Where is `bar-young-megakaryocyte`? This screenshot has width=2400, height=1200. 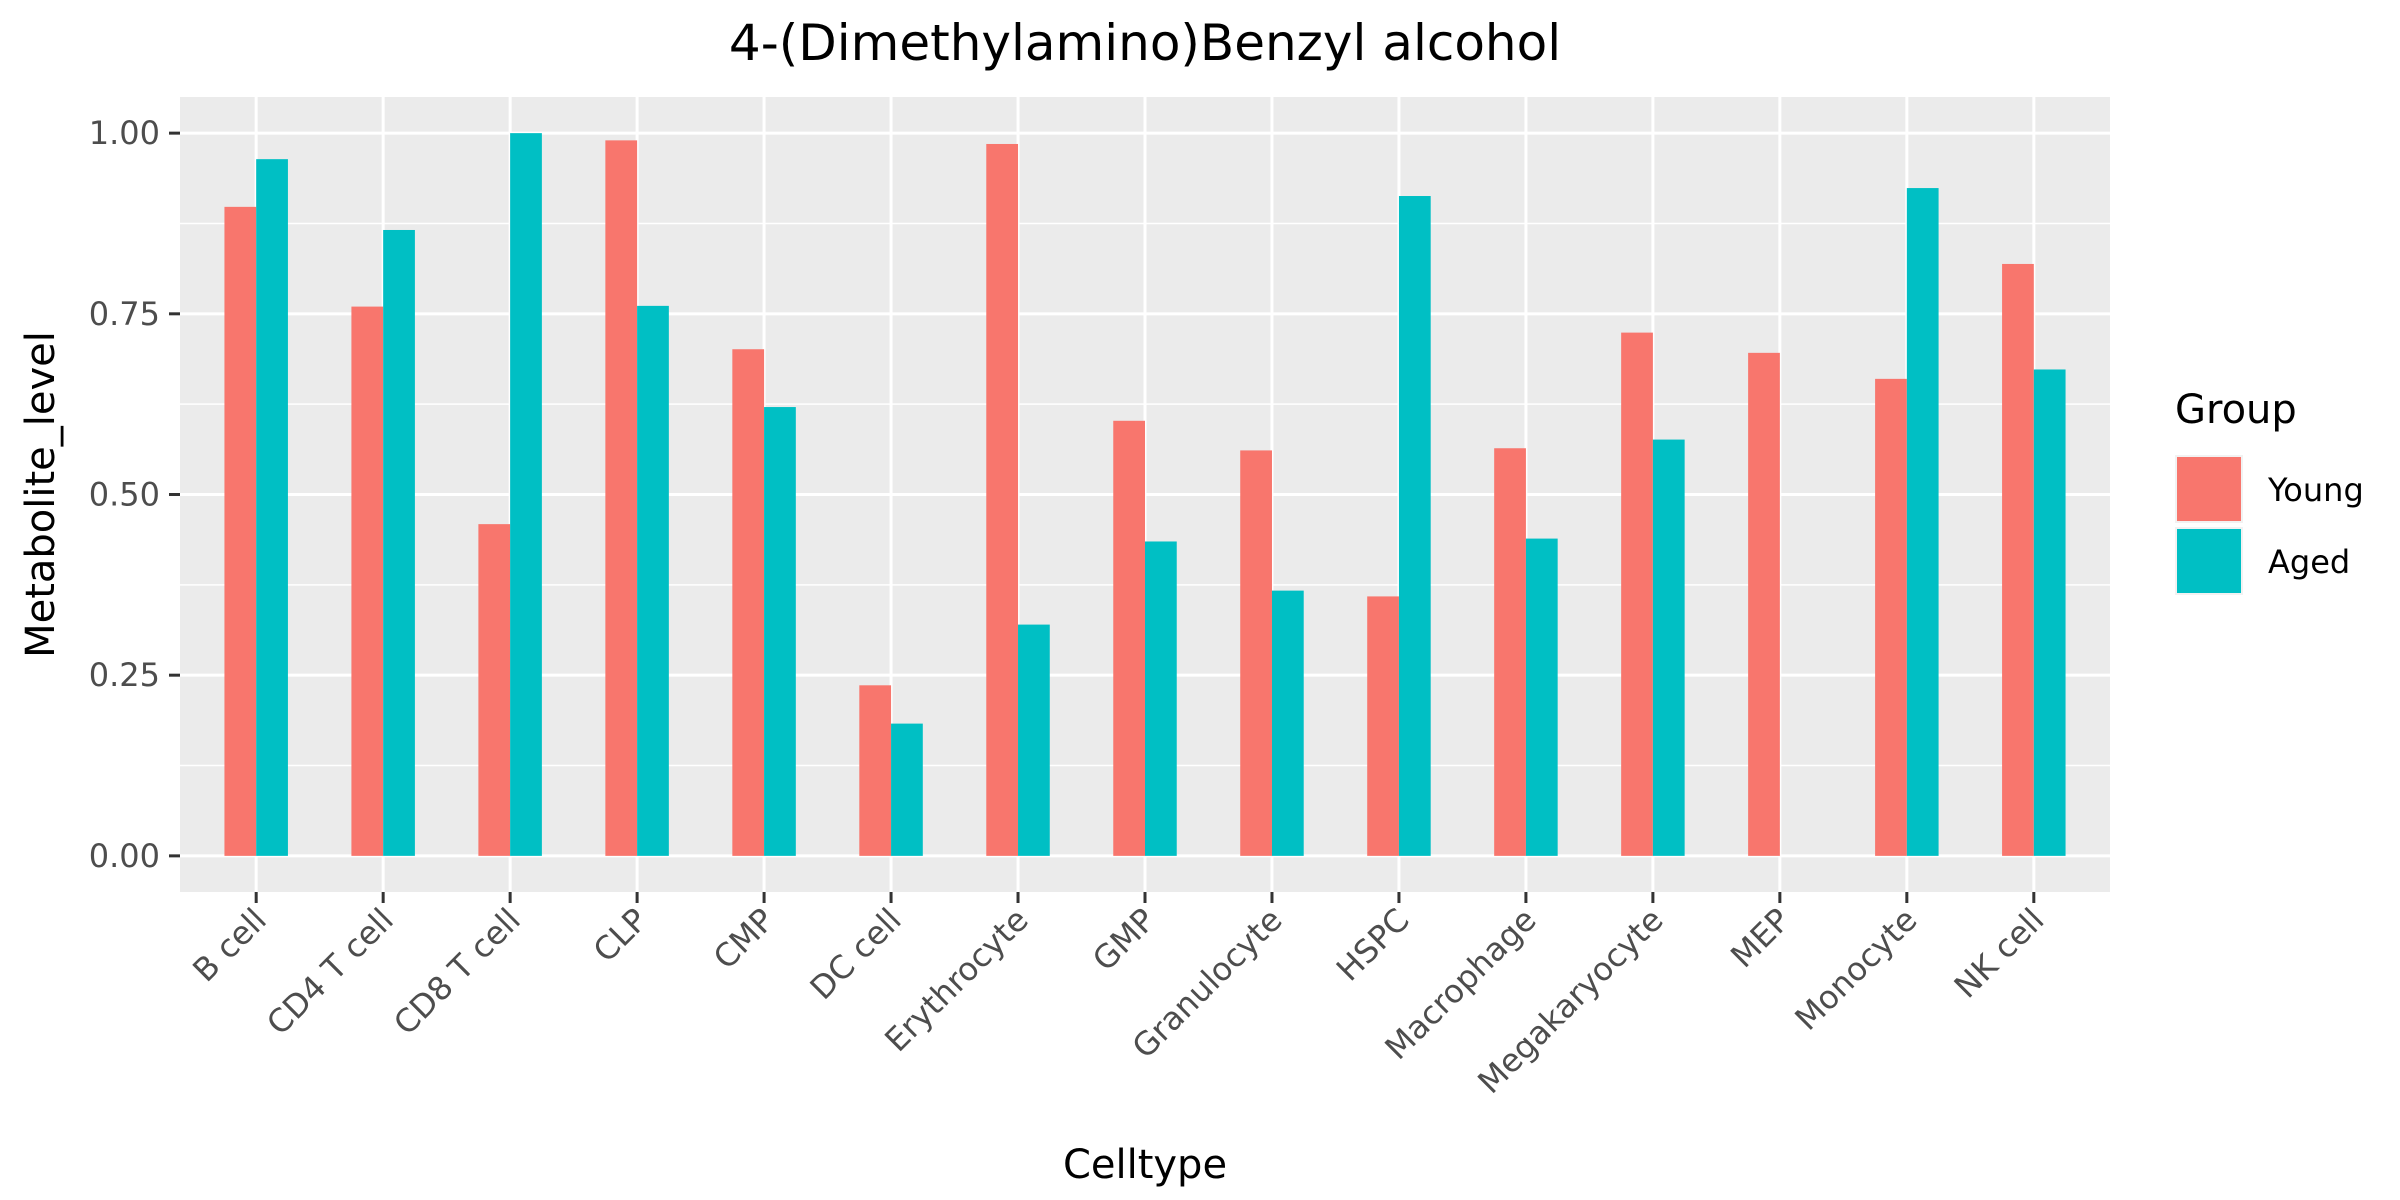
bar-young-megakaryocyte is located at coordinates (1637, 594).